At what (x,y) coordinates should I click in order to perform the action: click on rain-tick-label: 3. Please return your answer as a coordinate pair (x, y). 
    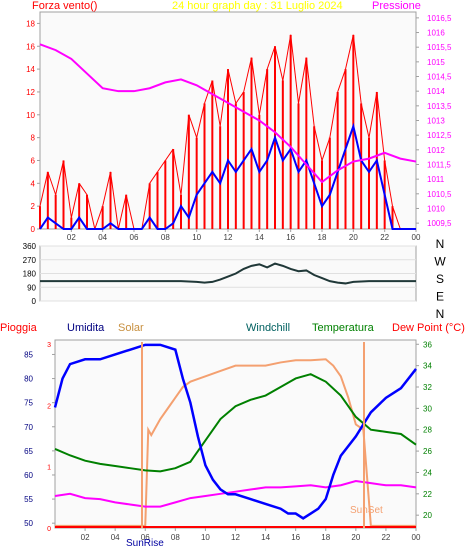
    Looking at the image, I should click on (49, 345).